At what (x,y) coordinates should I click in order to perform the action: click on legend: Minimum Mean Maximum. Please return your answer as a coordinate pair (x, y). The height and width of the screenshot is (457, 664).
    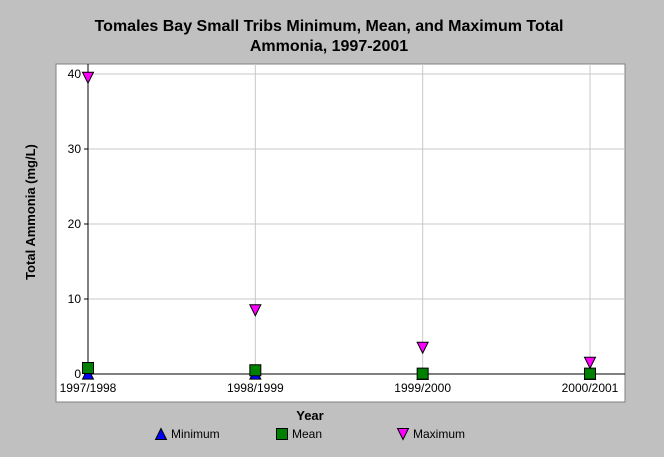
    Looking at the image, I should click on (309, 434).